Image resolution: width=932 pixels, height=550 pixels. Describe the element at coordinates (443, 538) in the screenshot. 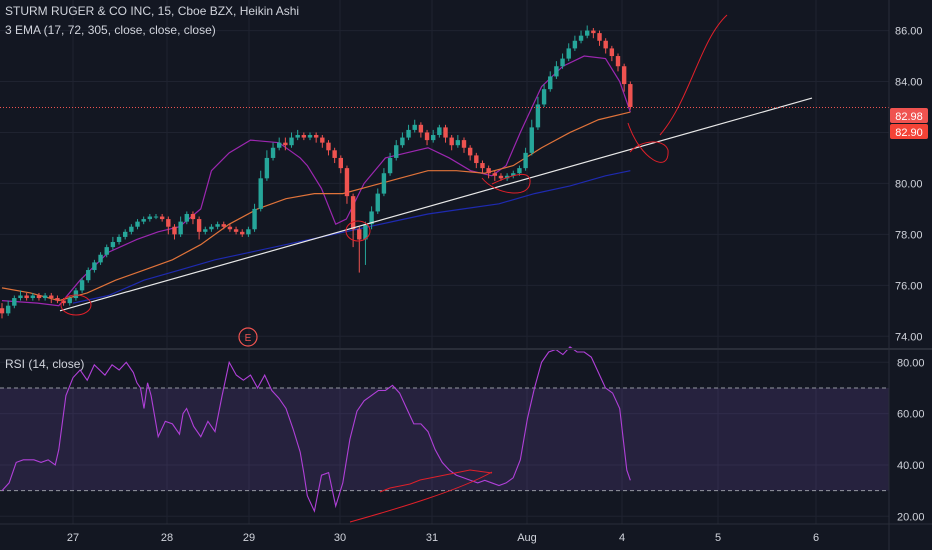

I see `time-axis: 27 28 29 30 31 Aug 4 5 6` at that location.